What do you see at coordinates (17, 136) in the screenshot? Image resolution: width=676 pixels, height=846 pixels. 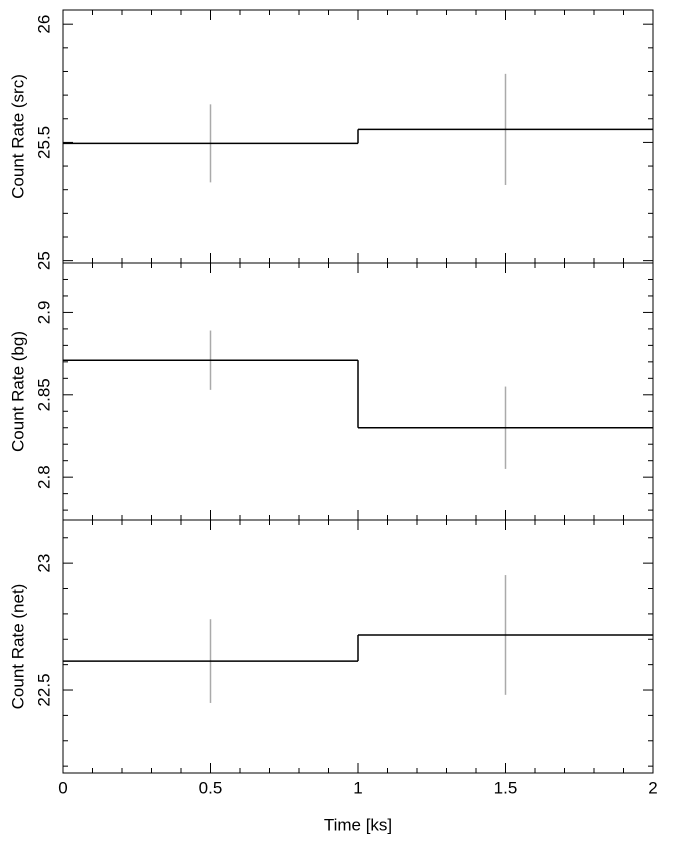 I see `y-axis-label: Count Rate (src)` at bounding box center [17, 136].